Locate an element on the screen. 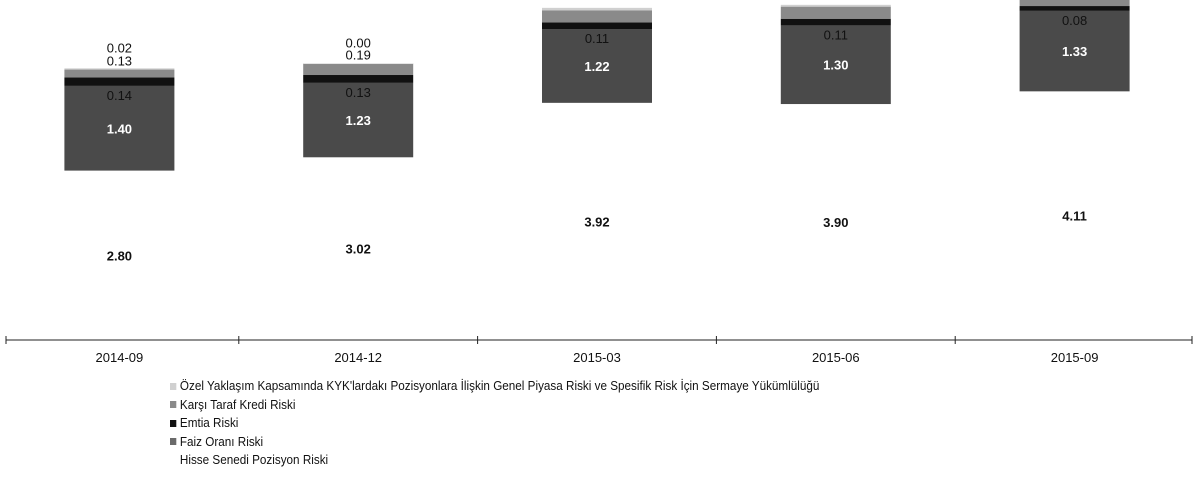 The width and height of the screenshot is (1194, 484). x-tick-label: 2015-06 is located at coordinates (836, 357).